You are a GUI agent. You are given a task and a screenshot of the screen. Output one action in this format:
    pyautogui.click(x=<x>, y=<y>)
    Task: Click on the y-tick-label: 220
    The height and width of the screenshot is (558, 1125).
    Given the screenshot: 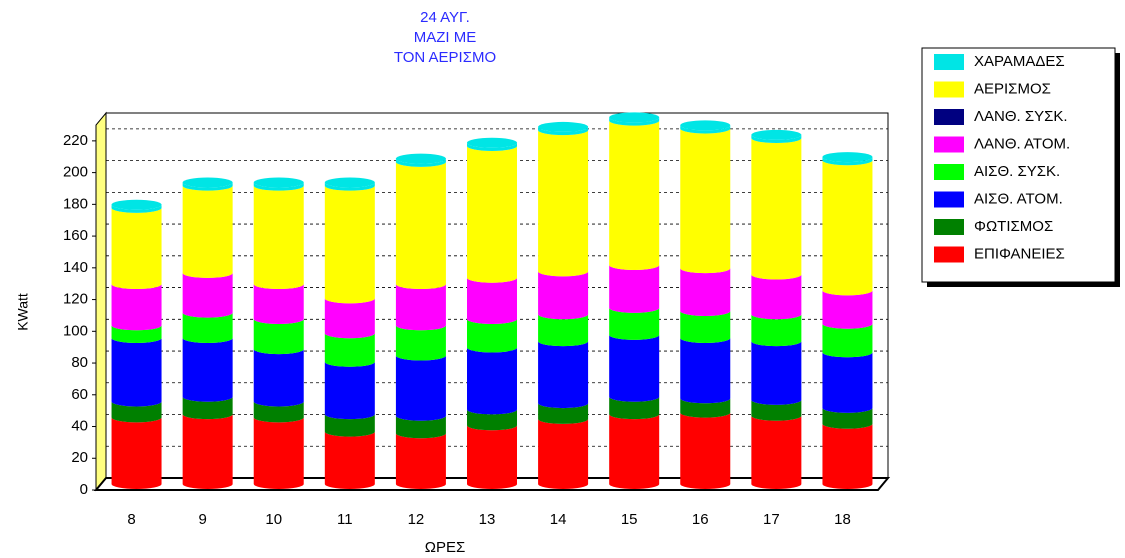 What is the action you would take?
    pyautogui.click(x=75, y=140)
    